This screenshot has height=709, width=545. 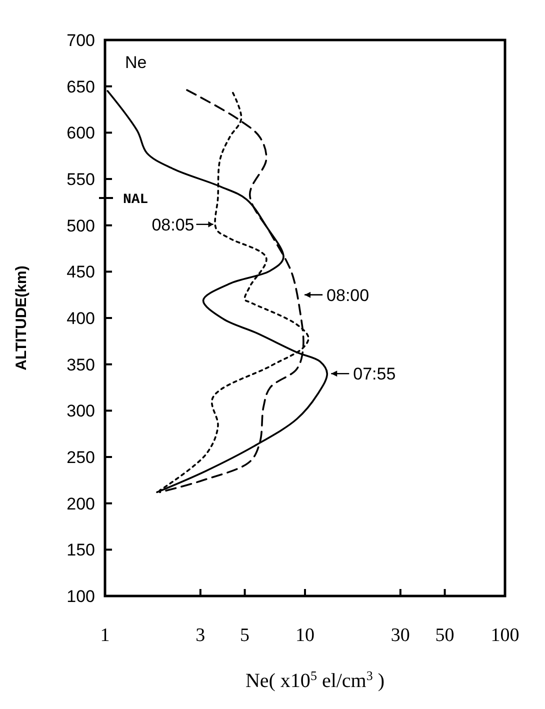 What do you see at coordinates (80, 550) in the screenshot?
I see `y-tick-label: 150` at bounding box center [80, 550].